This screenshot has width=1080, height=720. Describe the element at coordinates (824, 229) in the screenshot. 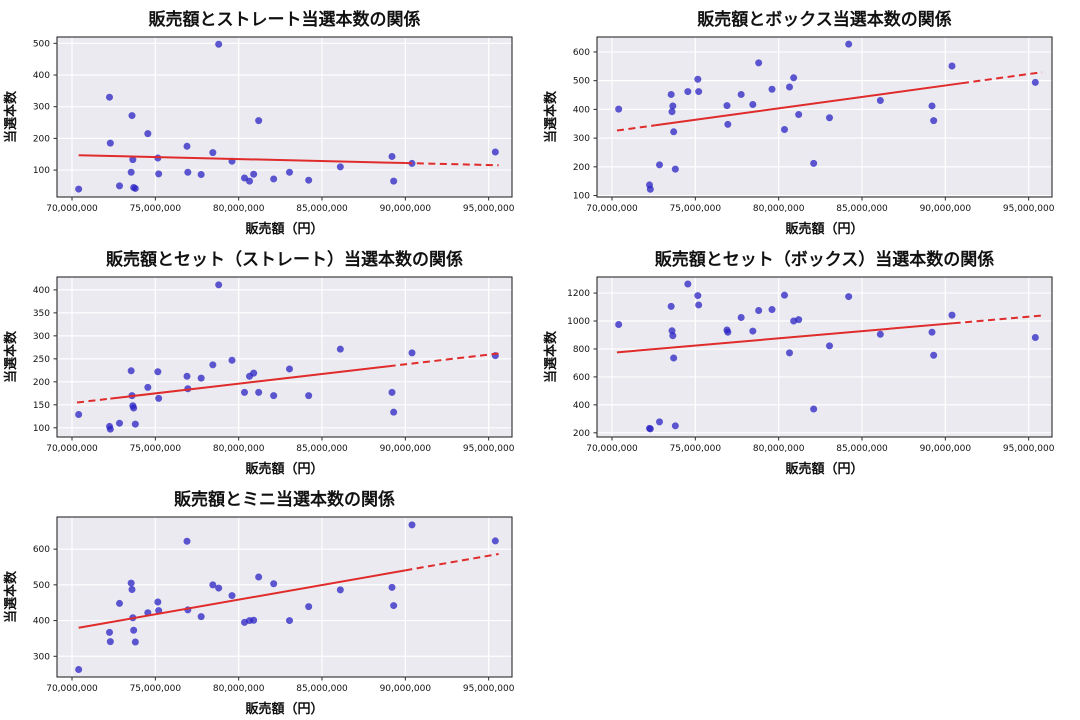

I see `x-axis-label: 販売額（円）` at that location.